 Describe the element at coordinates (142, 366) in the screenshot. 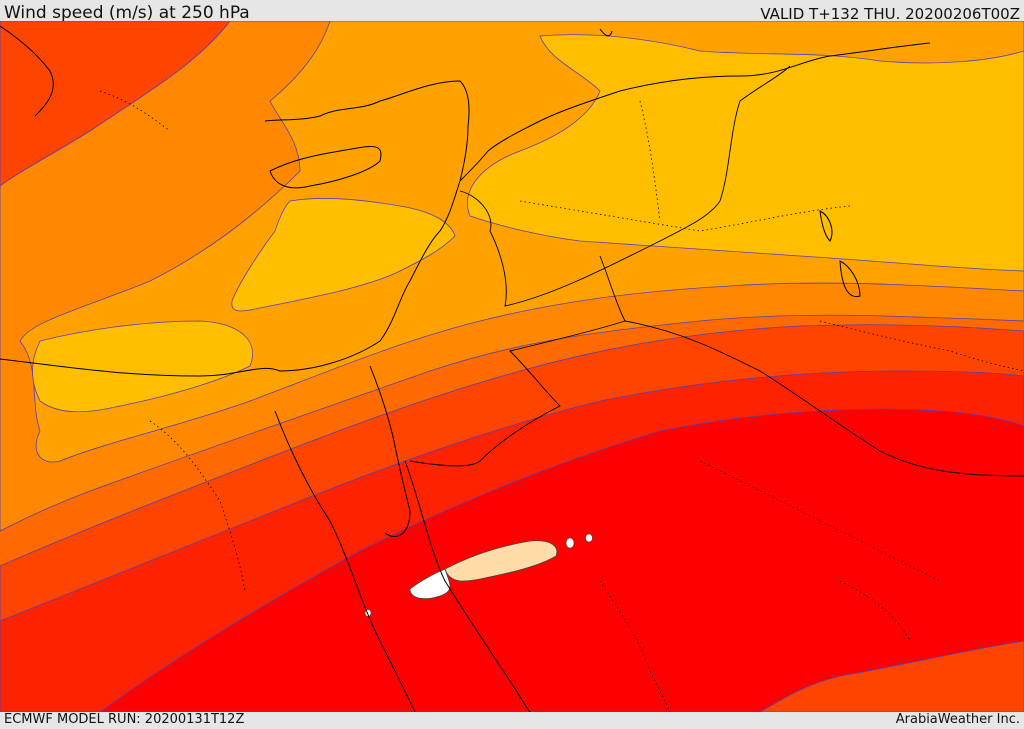

I see `band-yellow-southwest` at that location.